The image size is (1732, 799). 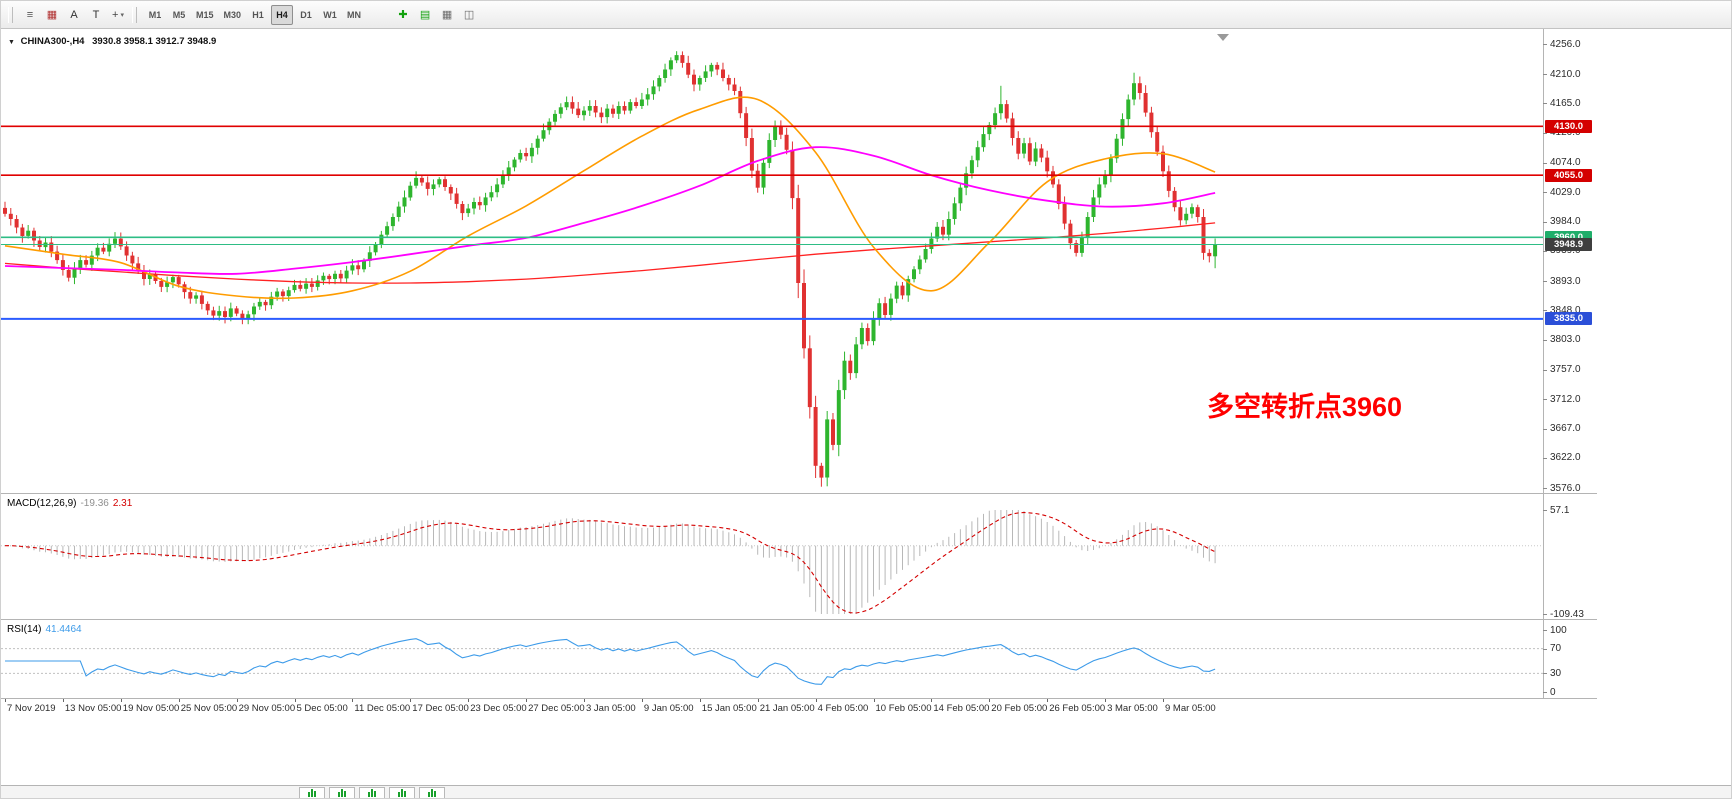 I want to click on rsi-line, so click(x=610, y=661).